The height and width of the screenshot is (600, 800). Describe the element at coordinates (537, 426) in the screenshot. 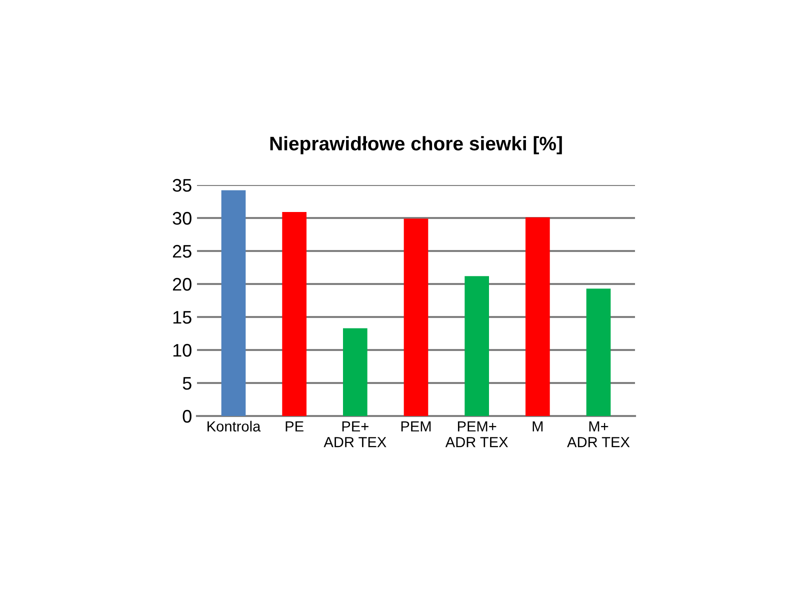

I see `x-tick-label: M` at that location.